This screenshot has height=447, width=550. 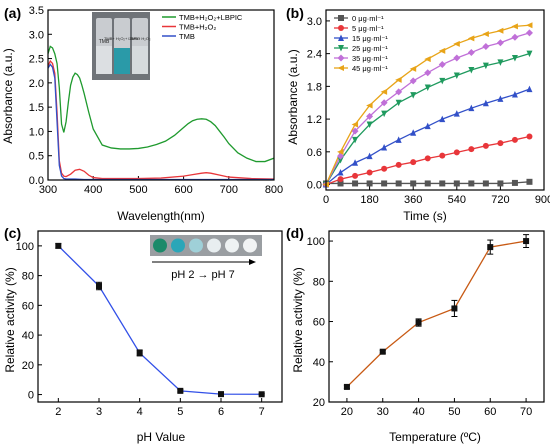 I want to click on panel-a-xtick-label: 300, so click(x=48, y=190).